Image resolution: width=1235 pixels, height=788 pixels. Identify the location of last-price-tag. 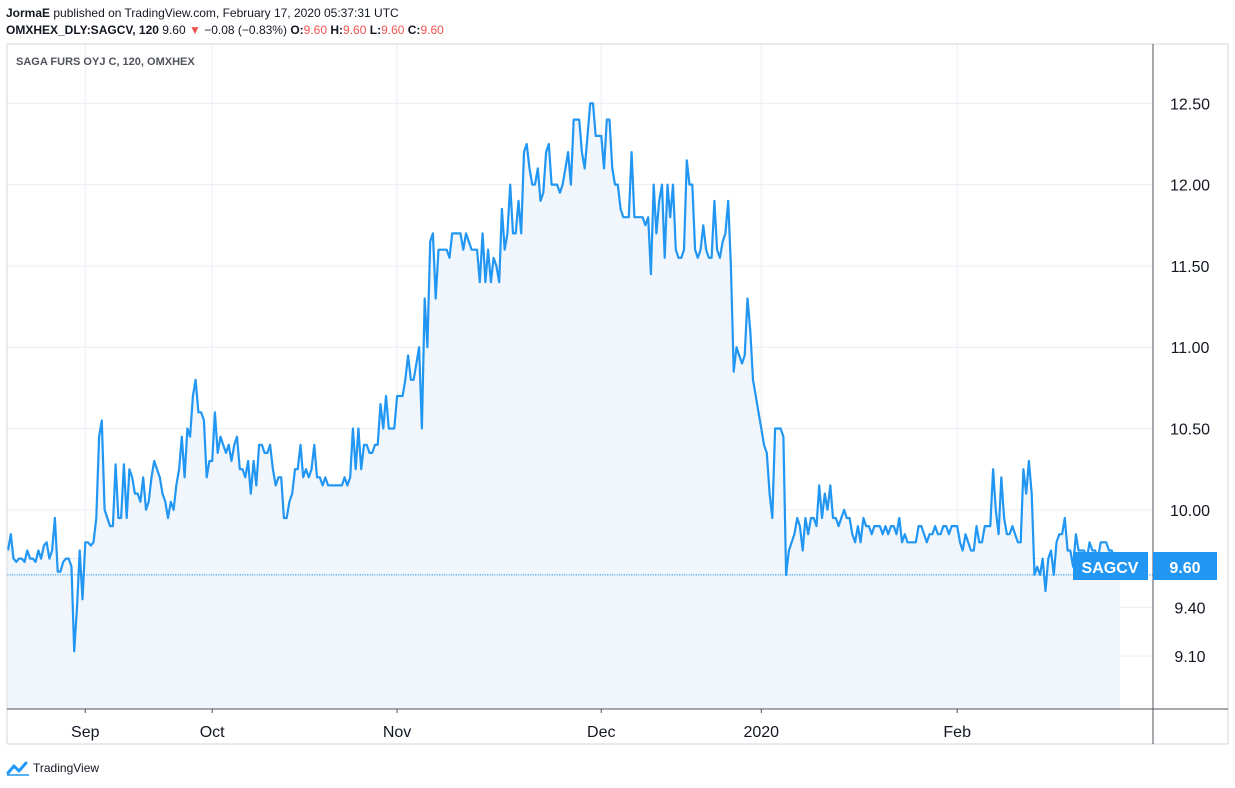
(1185, 566).